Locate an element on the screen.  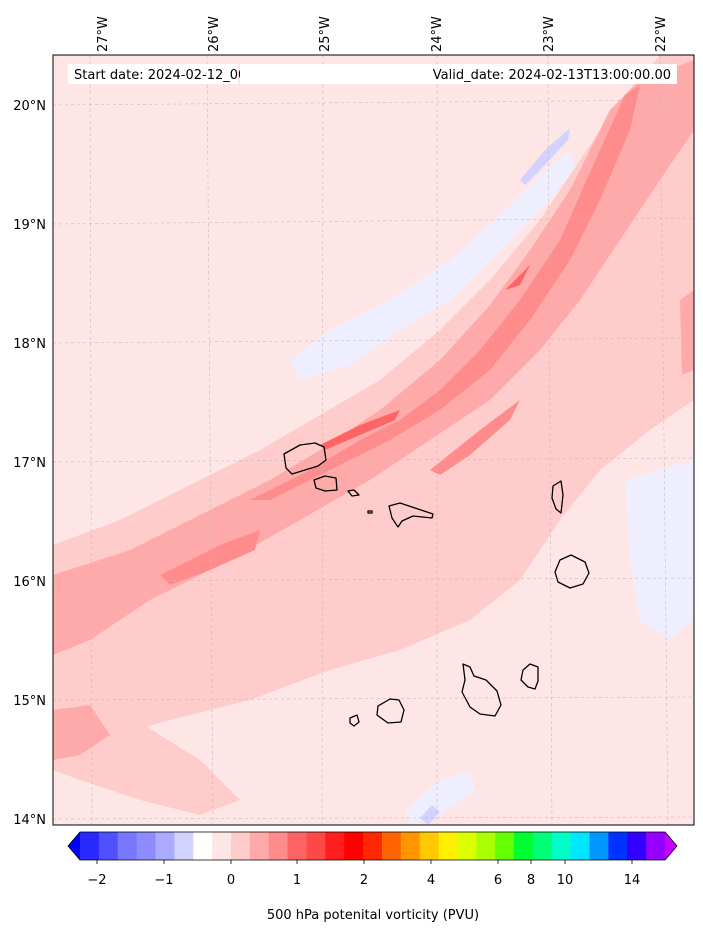
start-date-box is located at coordinates (153, 74).